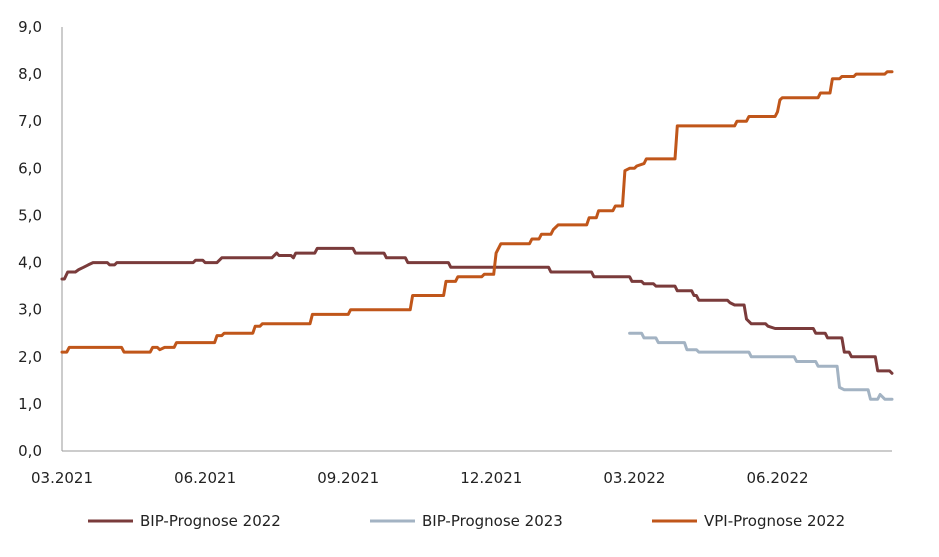 Image resolution: width=939 pixels, height=557 pixels. What do you see at coordinates (30, 121) in the screenshot?
I see `y-tick-label: 7,0` at bounding box center [30, 121].